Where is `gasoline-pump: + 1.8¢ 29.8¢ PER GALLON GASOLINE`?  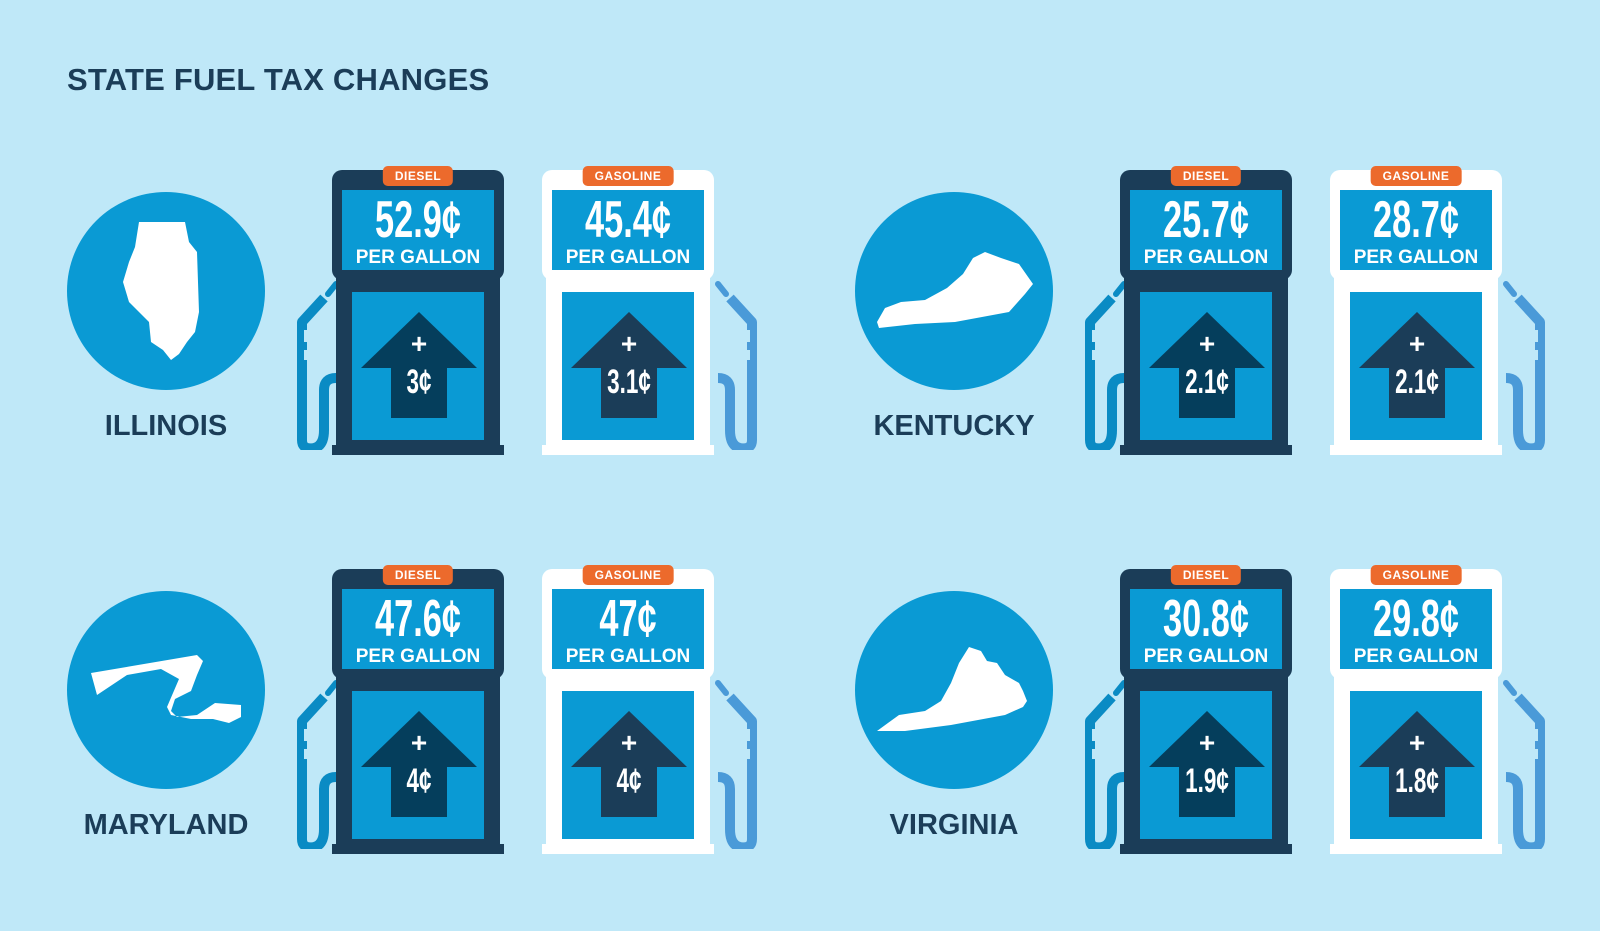 gasoline-pump: + 1.8¢ 29.8¢ PER GALLON GASOLINE is located at coordinates (1416, 713).